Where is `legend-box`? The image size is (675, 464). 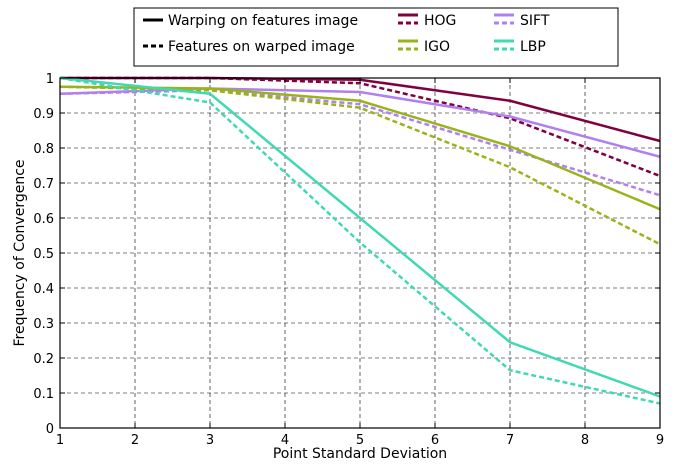
legend-box is located at coordinates (376, 37).